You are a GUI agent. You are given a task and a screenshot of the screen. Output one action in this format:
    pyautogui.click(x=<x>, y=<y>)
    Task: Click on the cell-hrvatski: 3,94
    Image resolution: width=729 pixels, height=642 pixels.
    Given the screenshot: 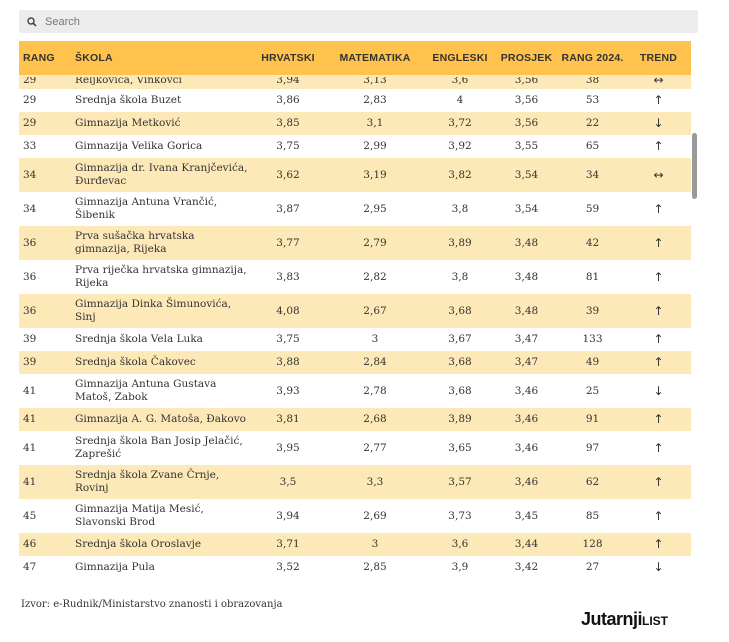 What is the action you would take?
    pyautogui.click(x=288, y=81)
    